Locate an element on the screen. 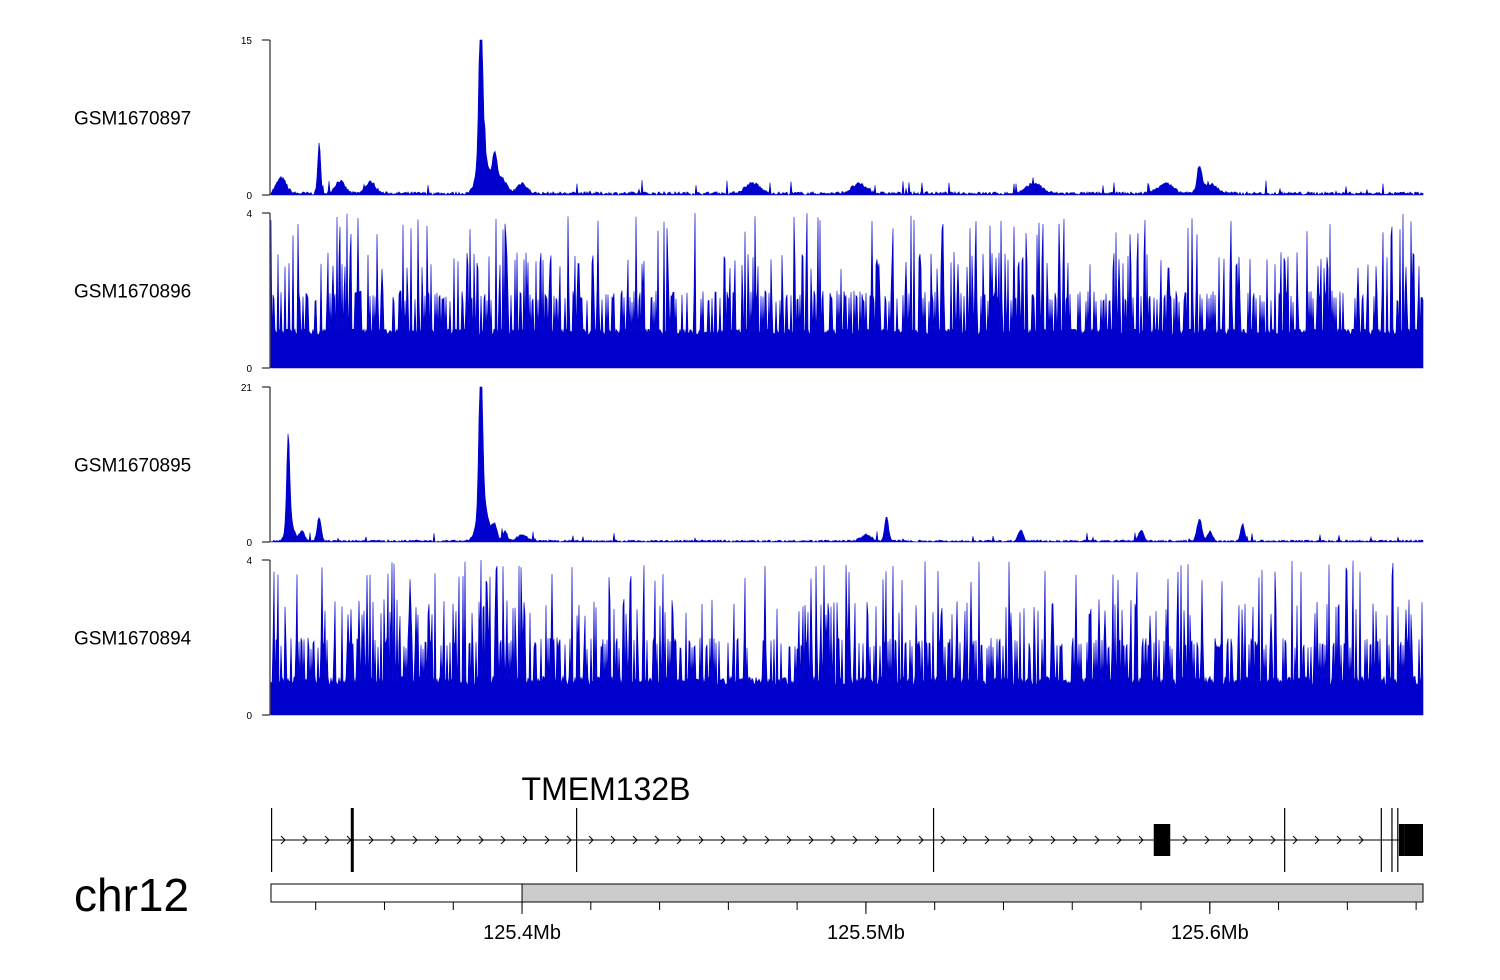 The width and height of the screenshot is (1500, 980). track-label: GSM1670896 is located at coordinates (132, 292).